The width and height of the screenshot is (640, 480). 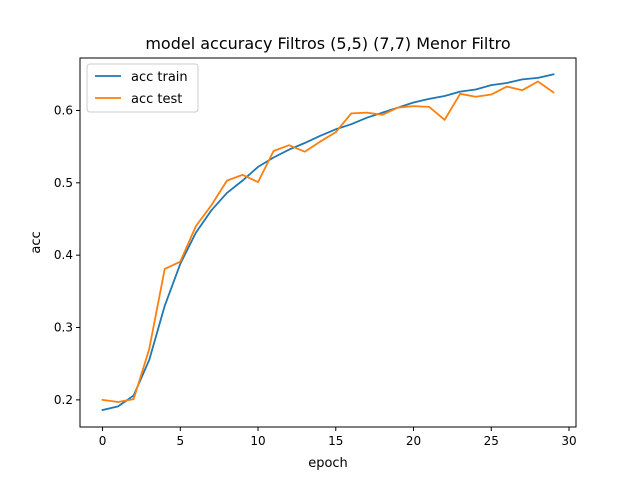 What do you see at coordinates (36, 242) in the screenshot?
I see `y-axis-label: acc` at bounding box center [36, 242].